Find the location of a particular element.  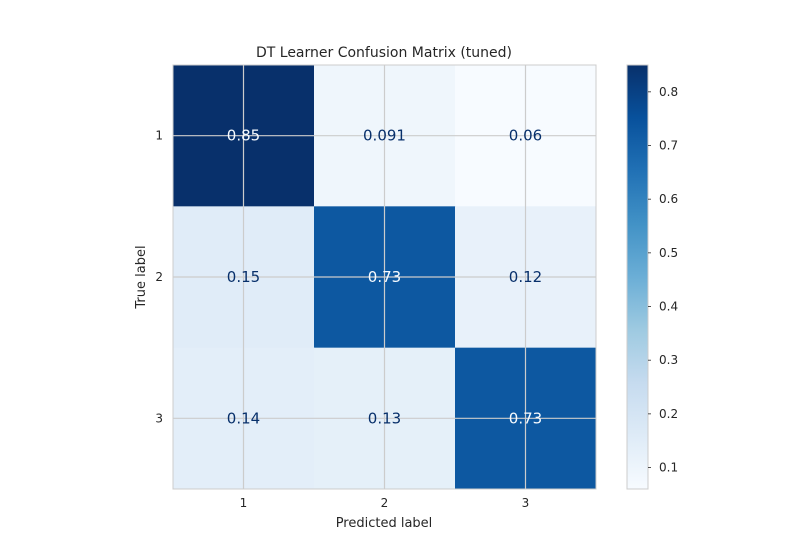

x-tick-label: 2 is located at coordinates (385, 503).